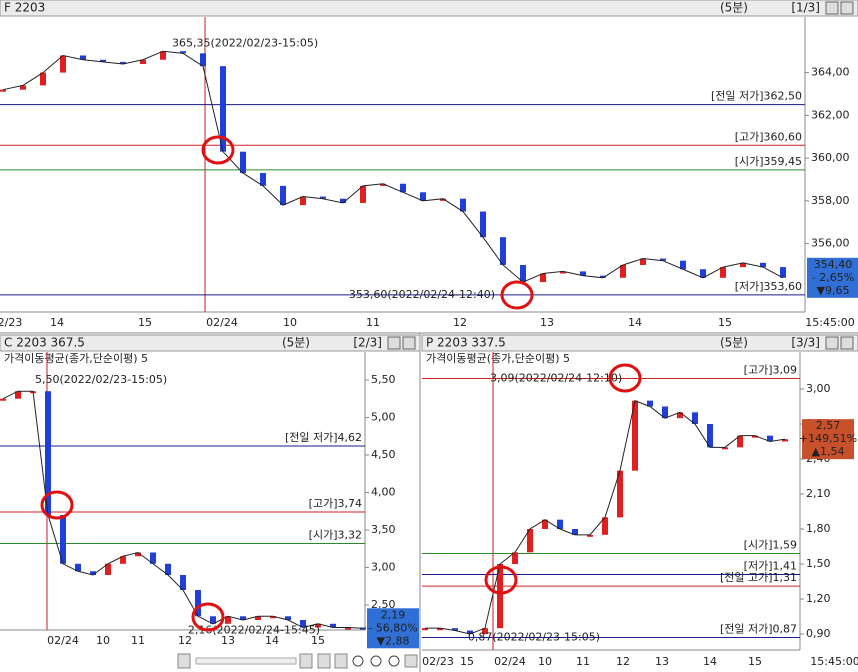  I want to click on date-label: 2/23, so click(11, 322).